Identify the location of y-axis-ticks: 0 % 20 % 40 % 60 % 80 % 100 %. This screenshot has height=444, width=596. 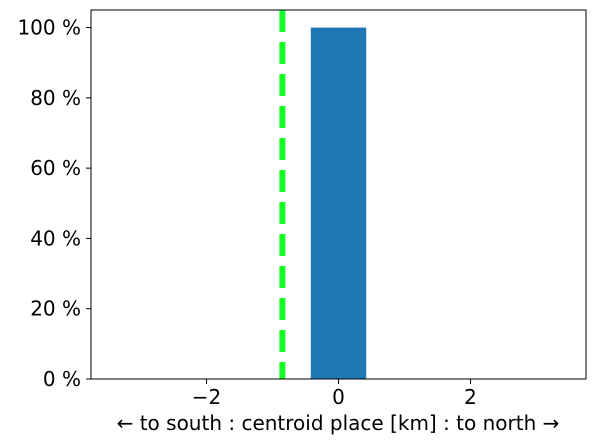
(54, 203).